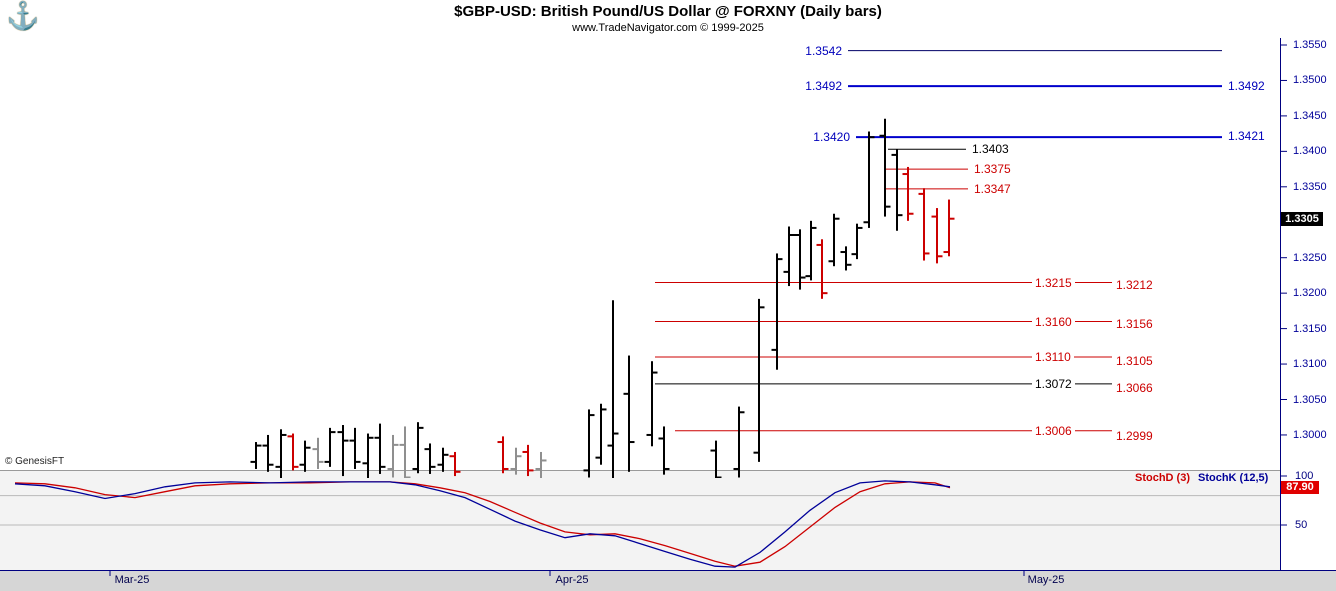 The image size is (1336, 591). I want to click on level-label-end: 1.3347, so click(992, 188).